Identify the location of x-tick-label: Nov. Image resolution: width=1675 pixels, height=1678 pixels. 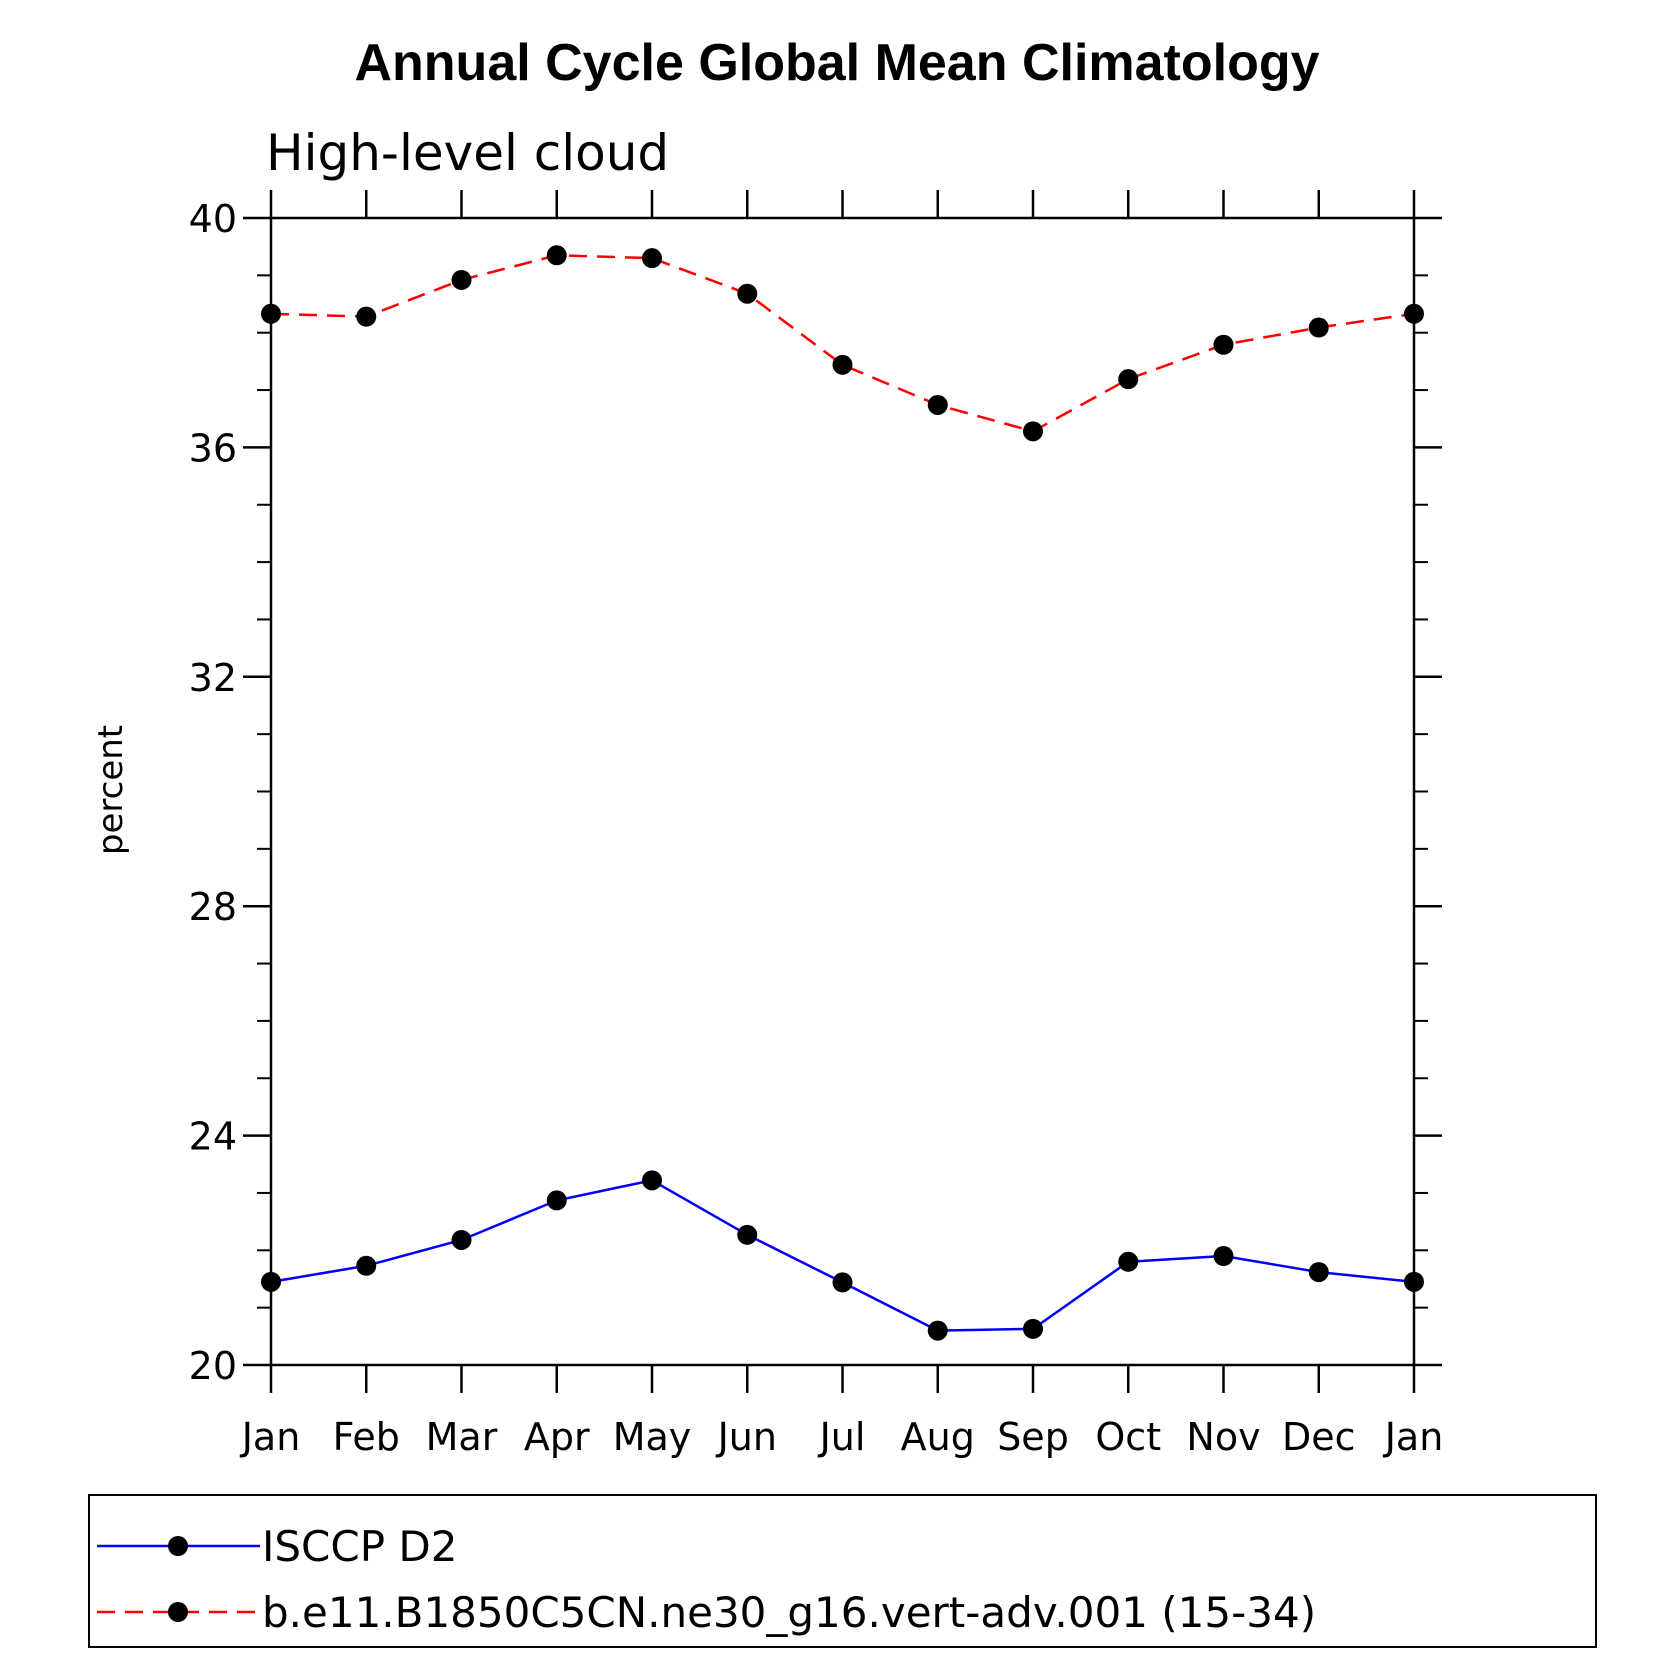
(1223, 1437).